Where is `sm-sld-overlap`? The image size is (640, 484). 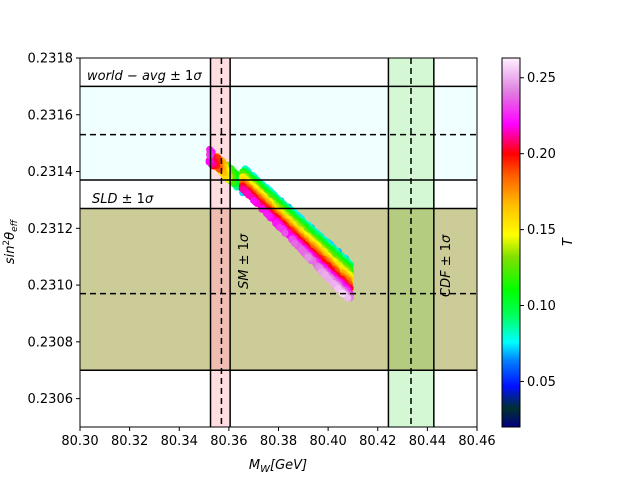 sm-sld-overlap is located at coordinates (220, 289).